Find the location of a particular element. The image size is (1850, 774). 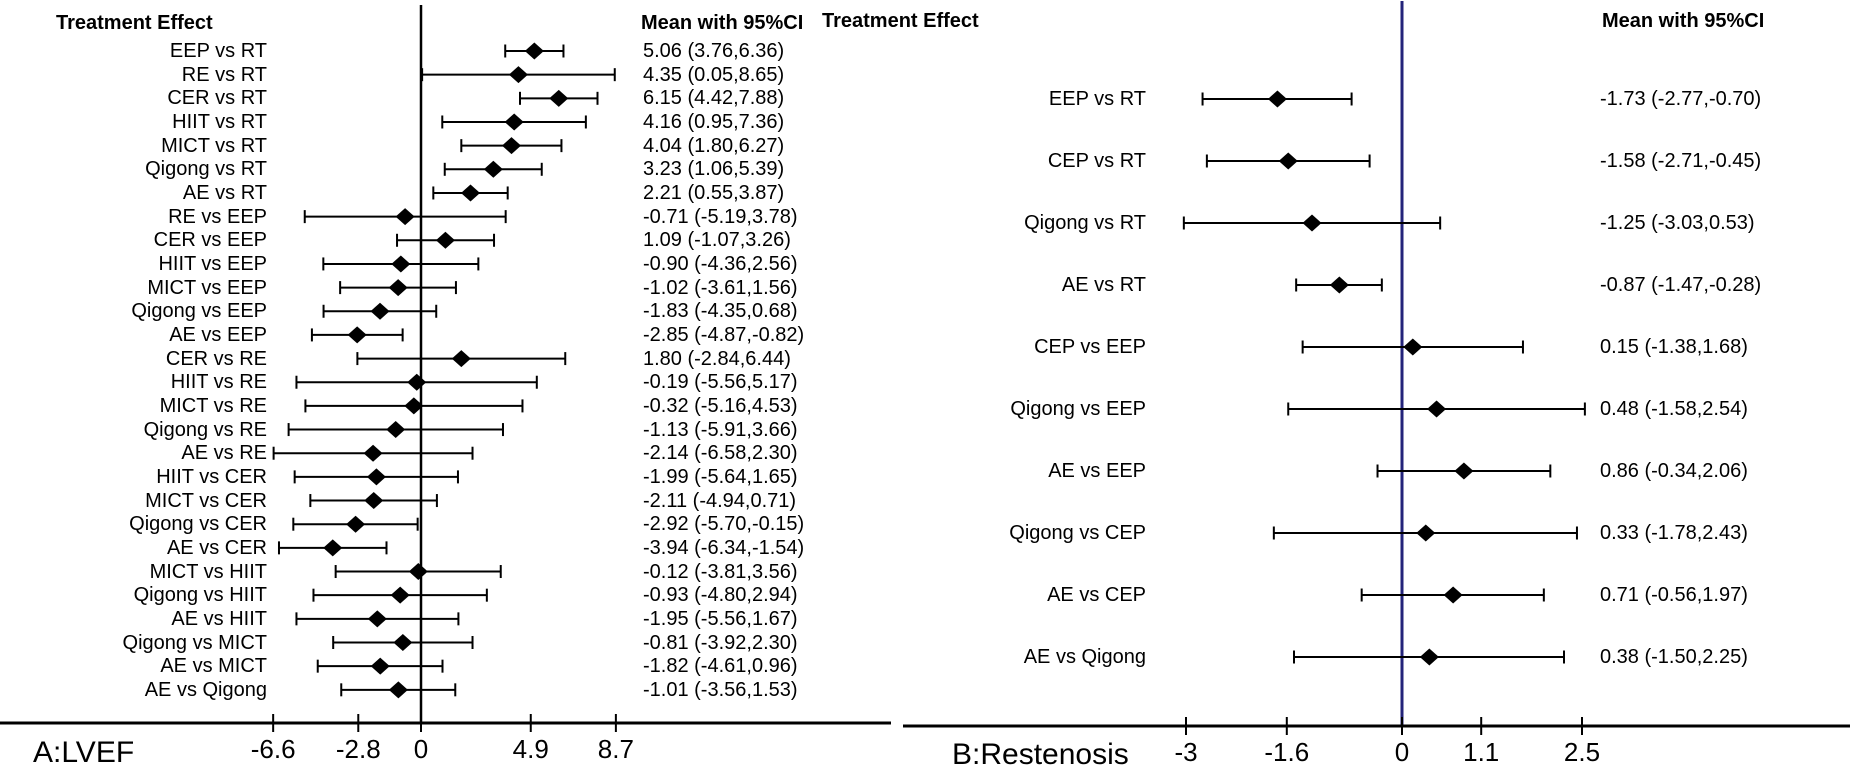

row-value: 1.80 (-2.84,6.44) is located at coordinates (717, 358).